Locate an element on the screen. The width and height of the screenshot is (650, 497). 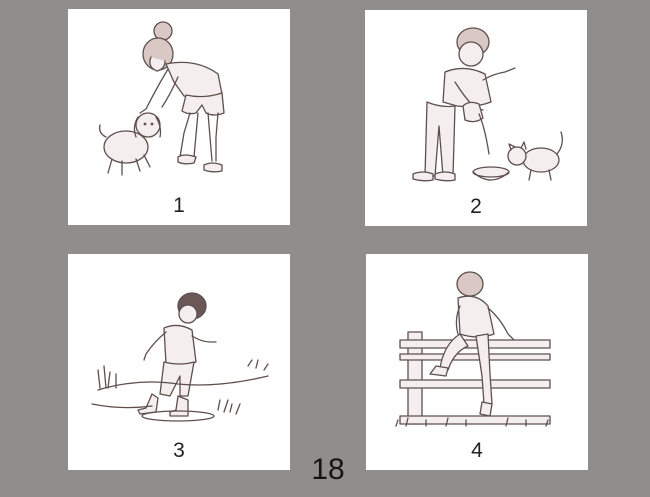
picture-card-1: 1 is located at coordinates (179, 117).